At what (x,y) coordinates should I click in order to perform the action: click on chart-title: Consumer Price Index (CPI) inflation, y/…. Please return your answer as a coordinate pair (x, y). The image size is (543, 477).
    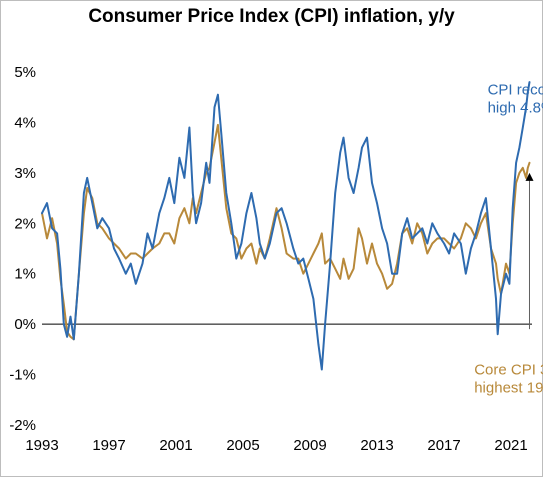
    Looking at the image, I should click on (271, 16).